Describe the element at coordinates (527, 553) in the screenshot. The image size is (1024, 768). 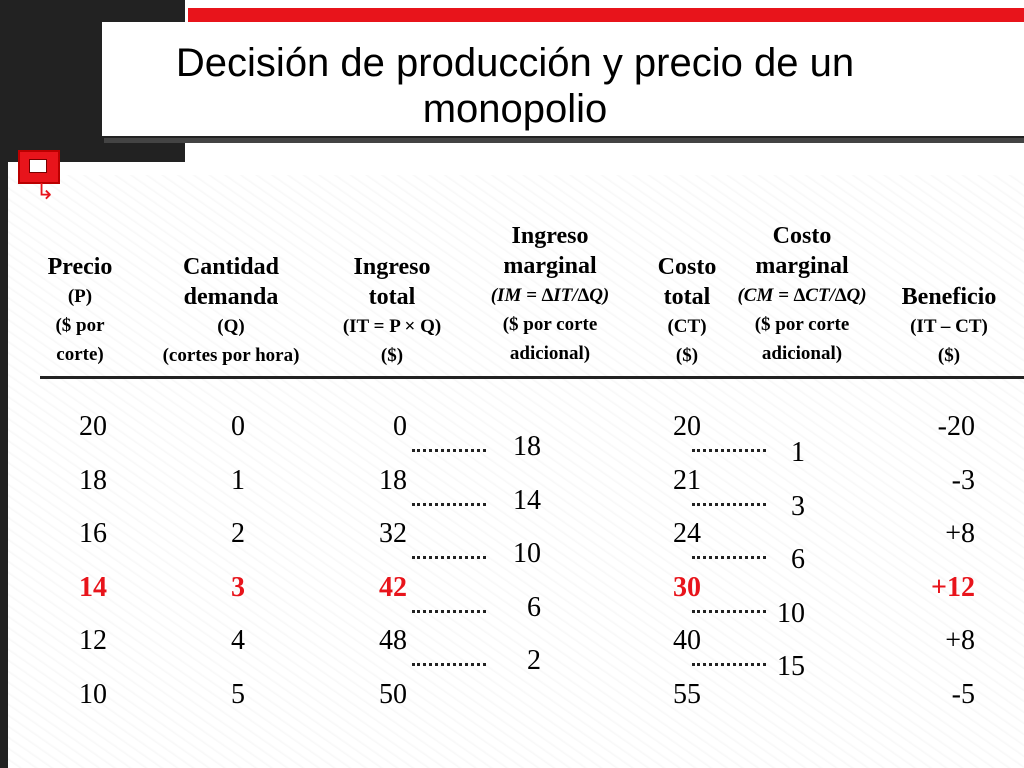
I see `cell-ingreso-marginal: 10` at that location.